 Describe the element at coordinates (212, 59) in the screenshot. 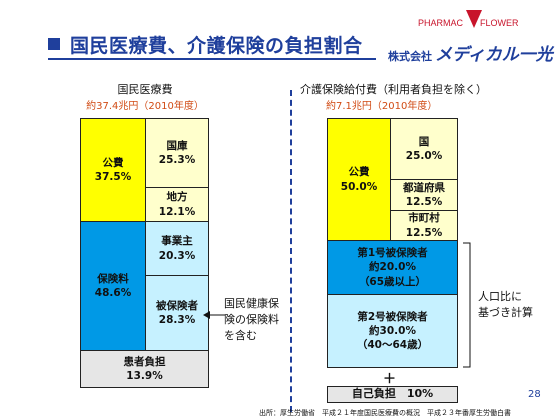

I see `title-underline` at that location.